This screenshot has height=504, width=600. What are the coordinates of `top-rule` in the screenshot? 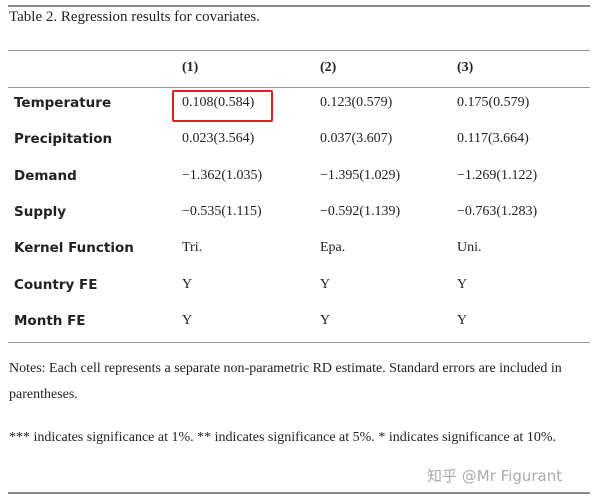 It's located at (299, 6).